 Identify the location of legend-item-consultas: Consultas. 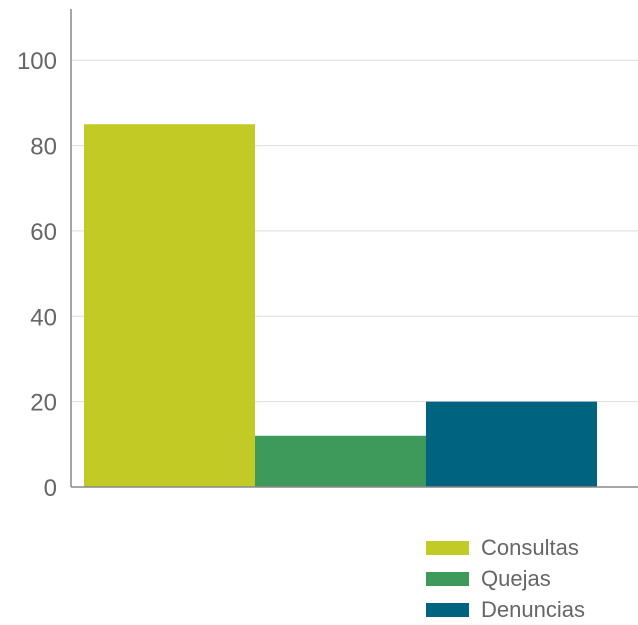
(505, 547).